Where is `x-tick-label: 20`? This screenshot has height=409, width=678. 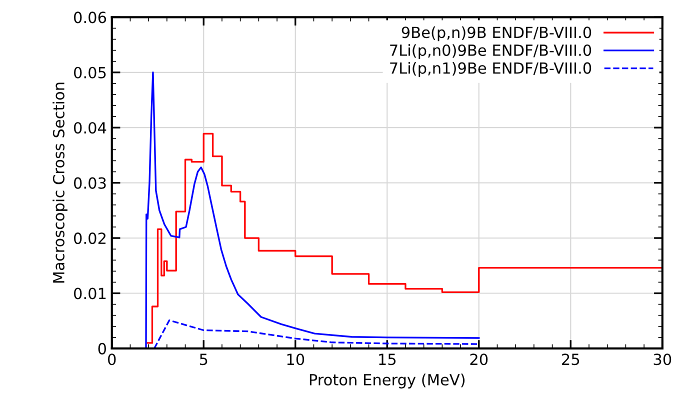
x-tick-label: 20 is located at coordinates (479, 360).